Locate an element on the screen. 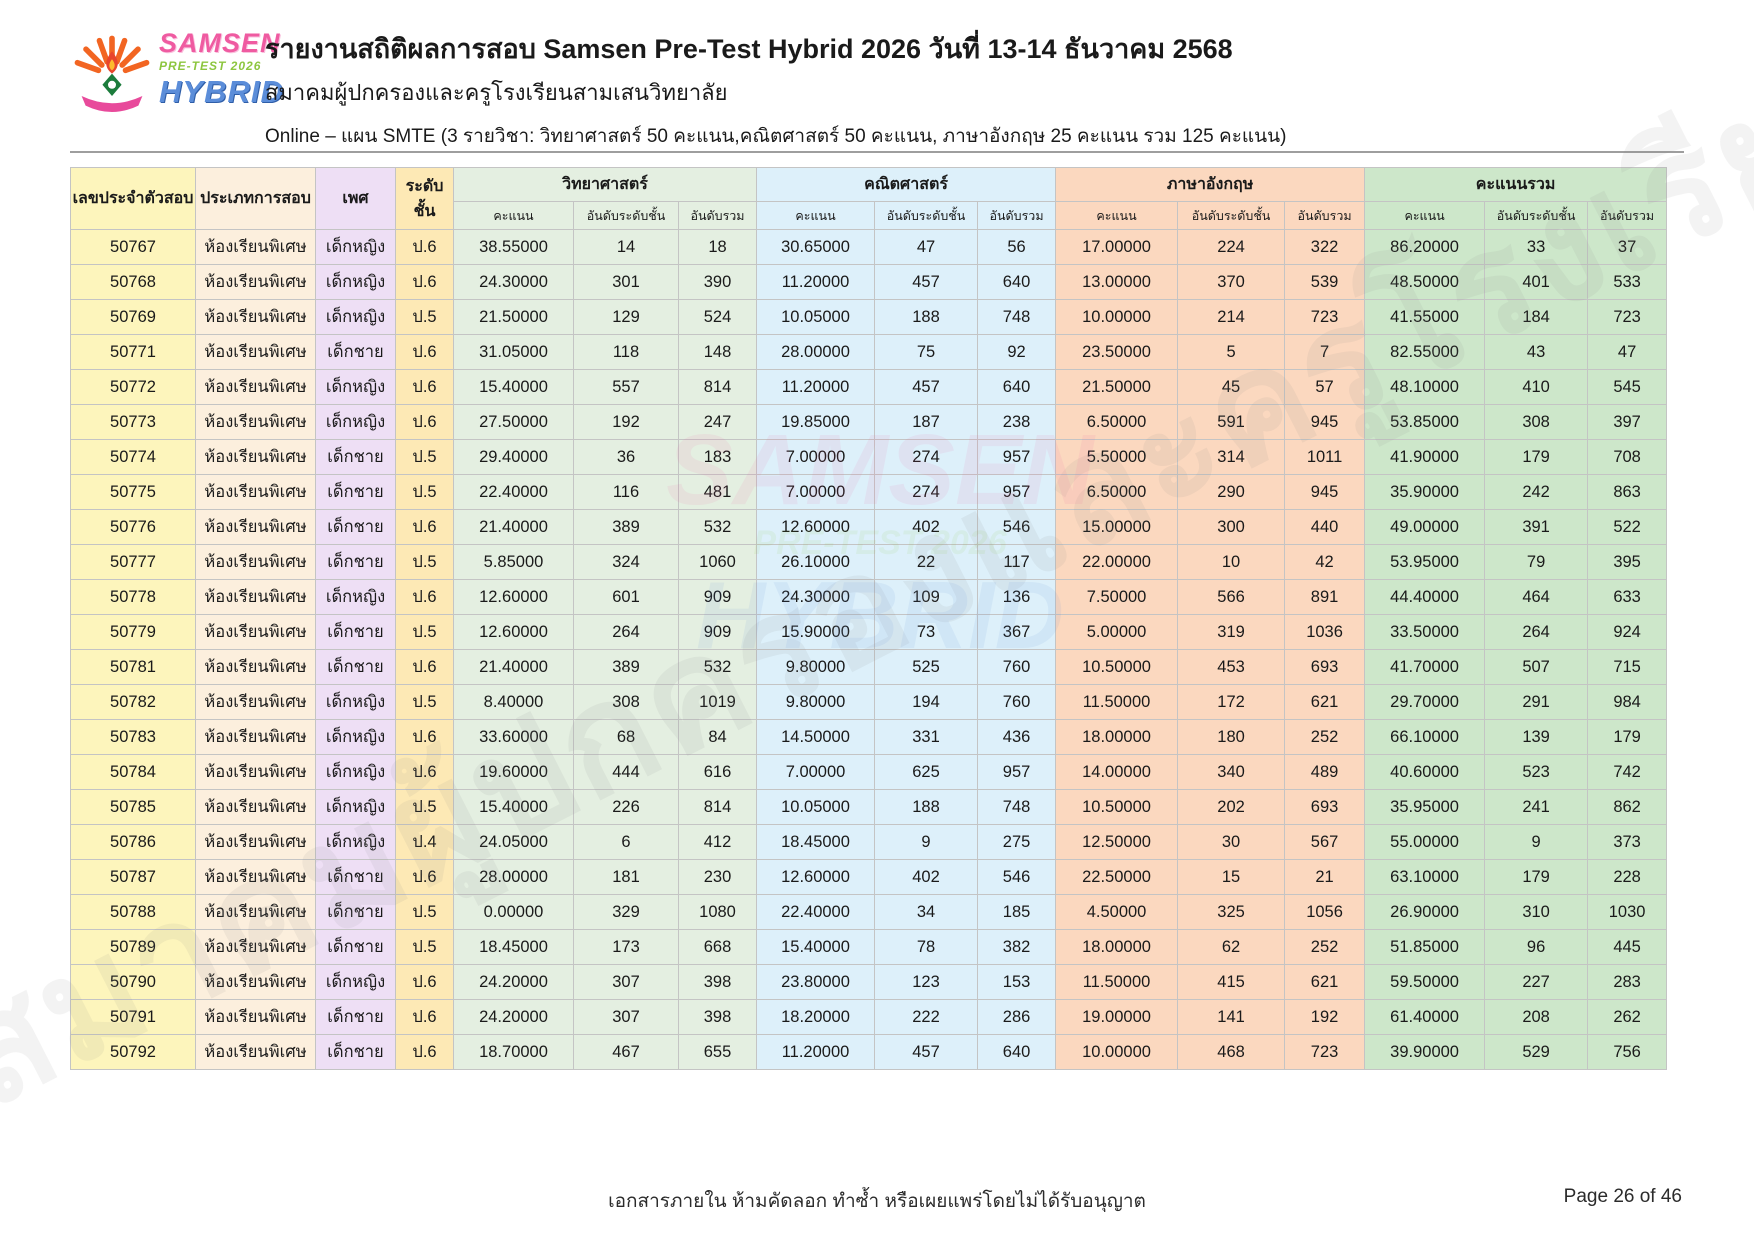 Image resolution: width=1754 pixels, height=1241 pixels. cell-eng-score: 6.50000 is located at coordinates (1117, 492).